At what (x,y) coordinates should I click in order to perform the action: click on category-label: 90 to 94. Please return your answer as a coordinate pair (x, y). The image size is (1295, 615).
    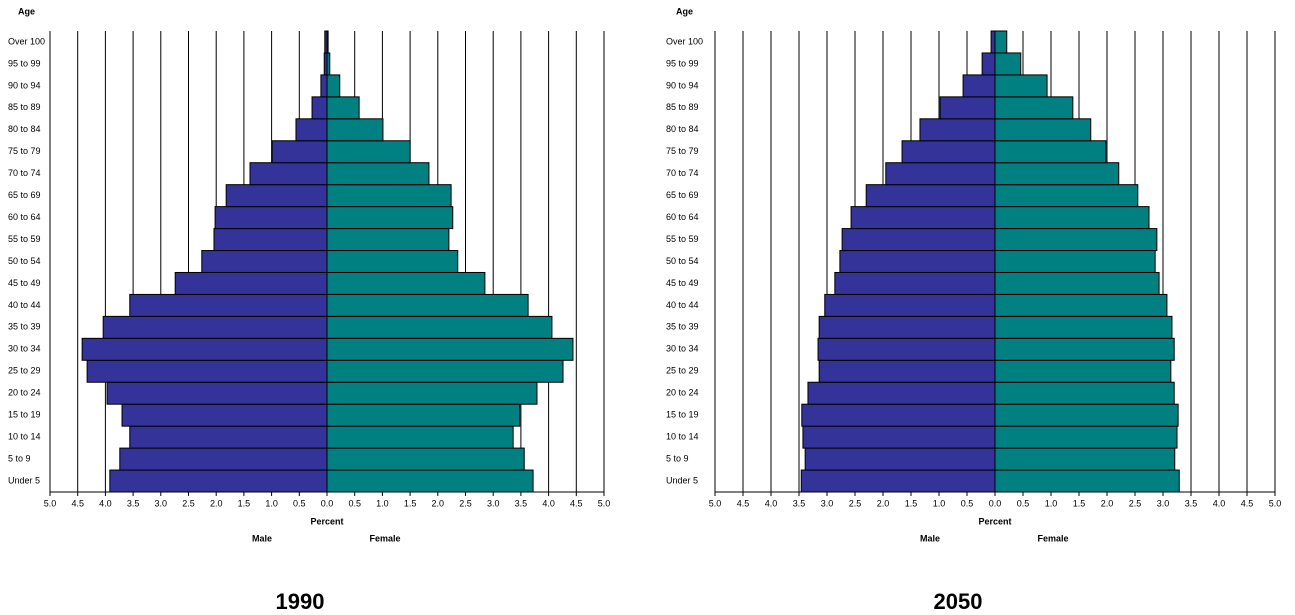
    Looking at the image, I should click on (24, 85).